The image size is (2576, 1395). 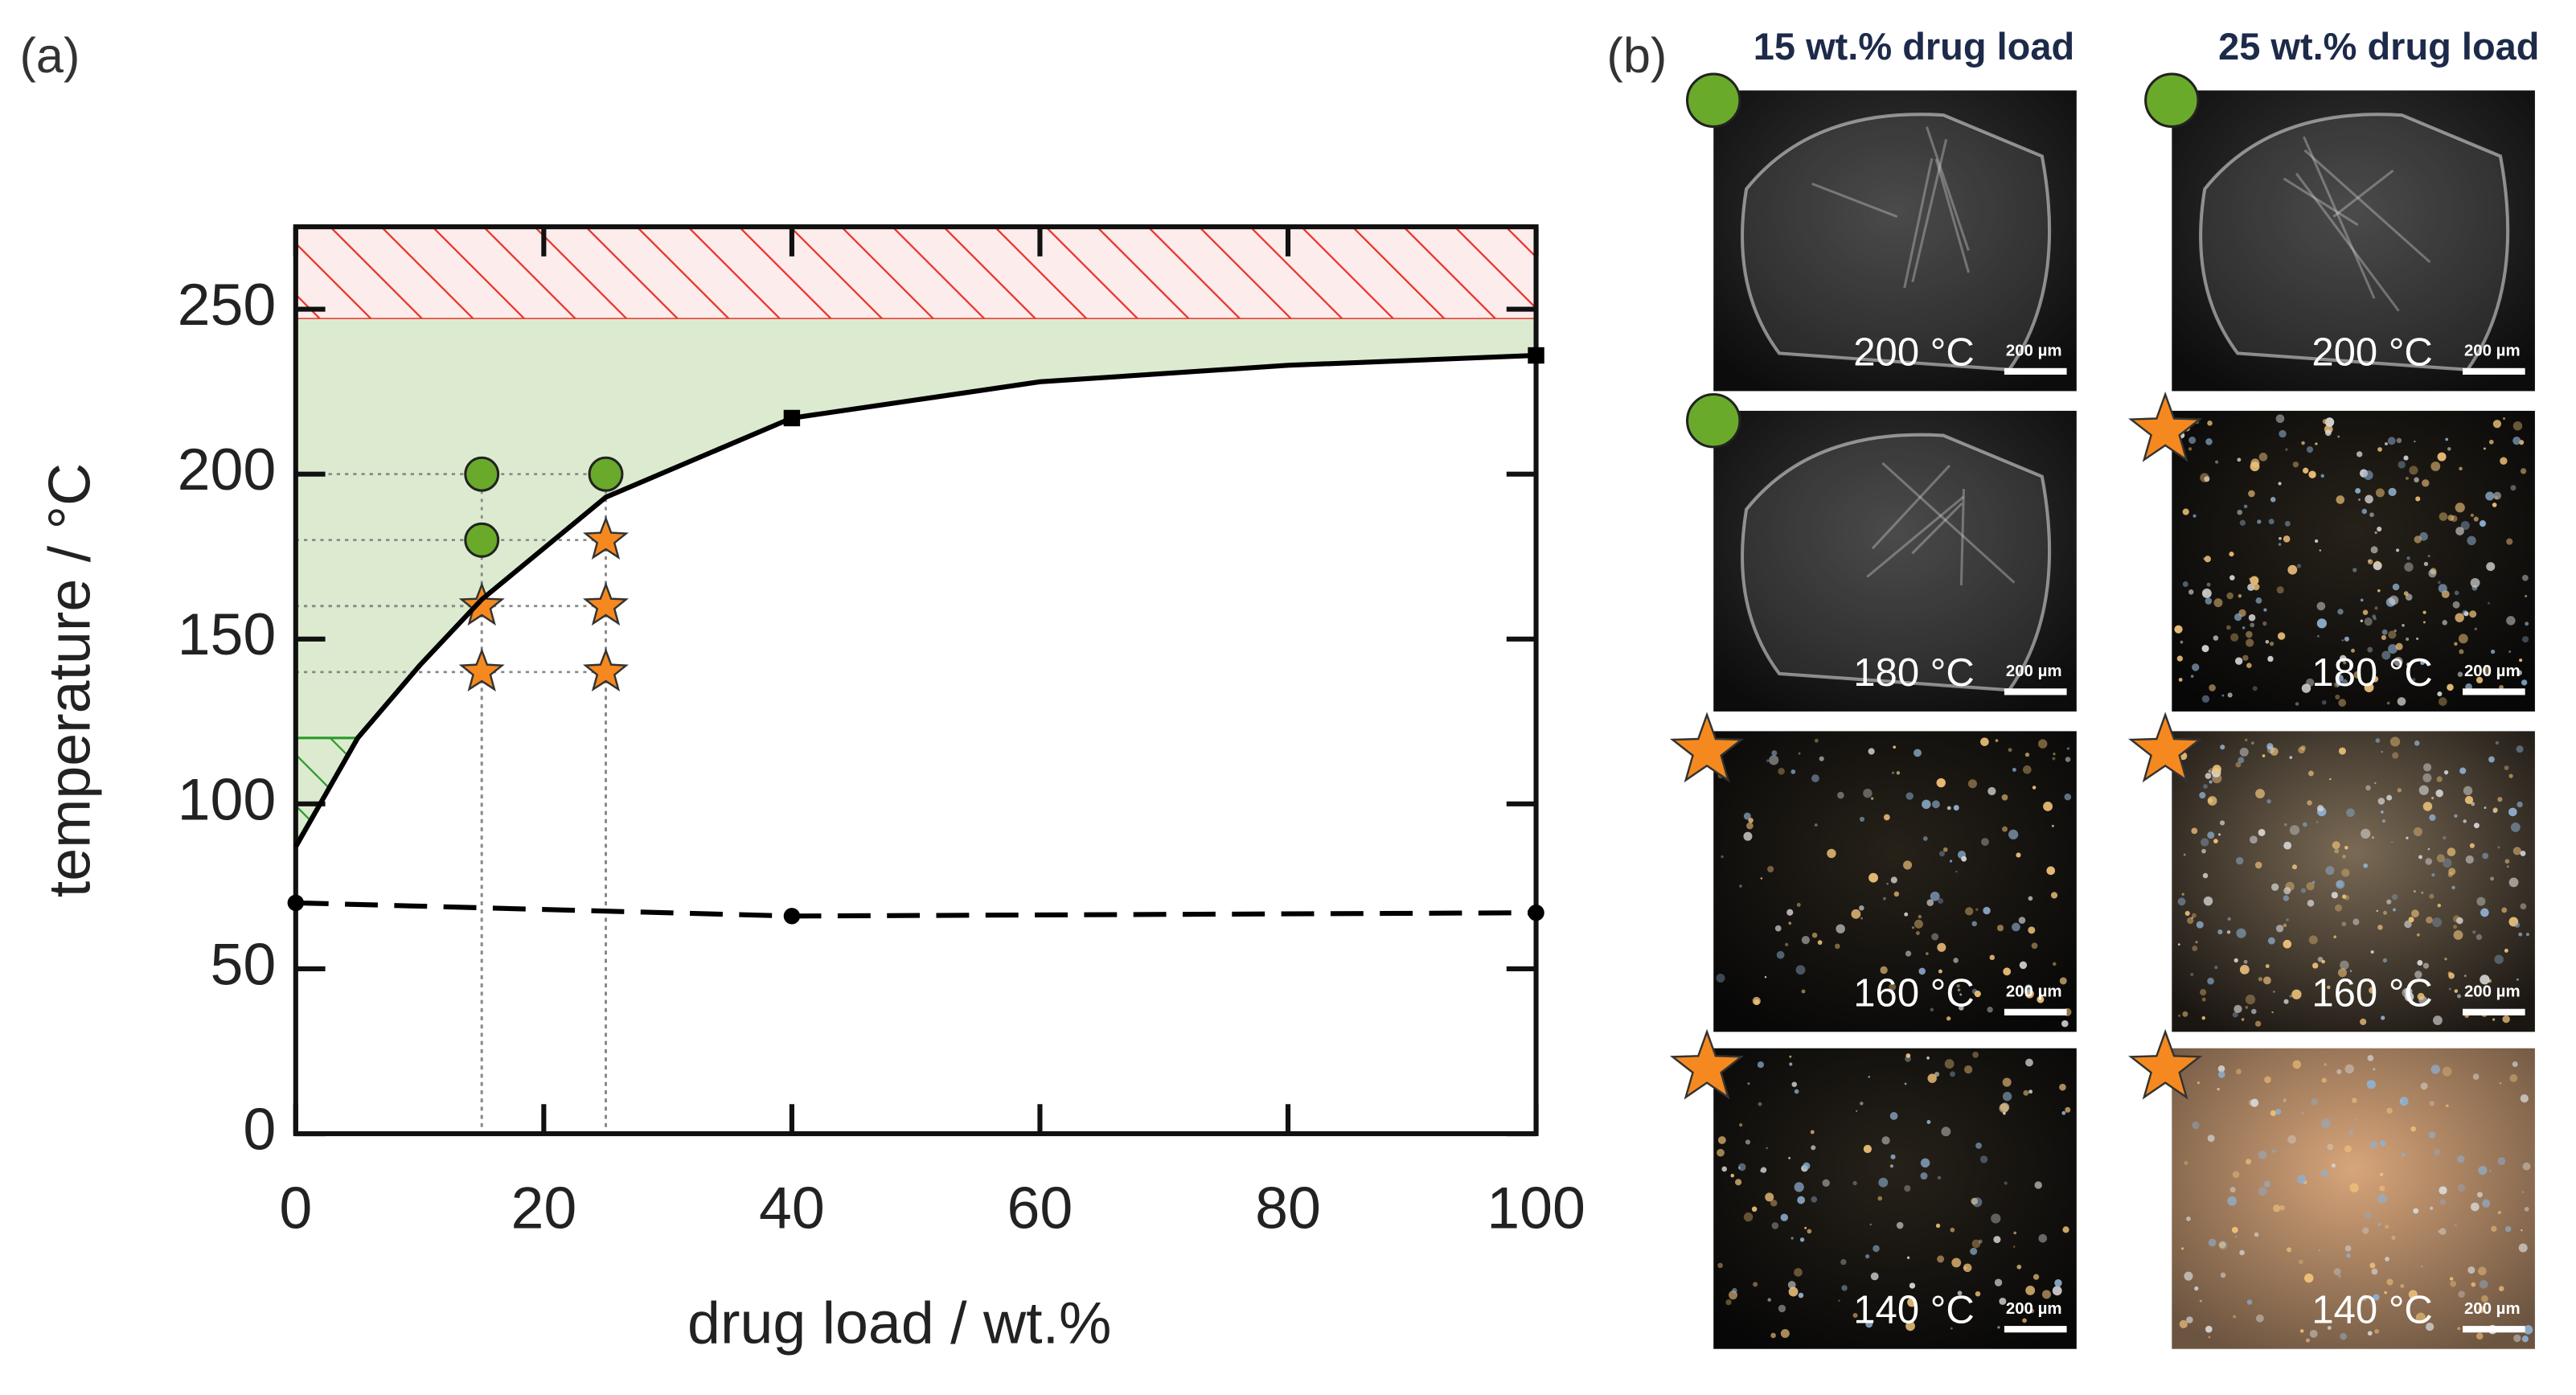 What do you see at coordinates (296, 1208) in the screenshot?
I see `x-tick-label: 0` at bounding box center [296, 1208].